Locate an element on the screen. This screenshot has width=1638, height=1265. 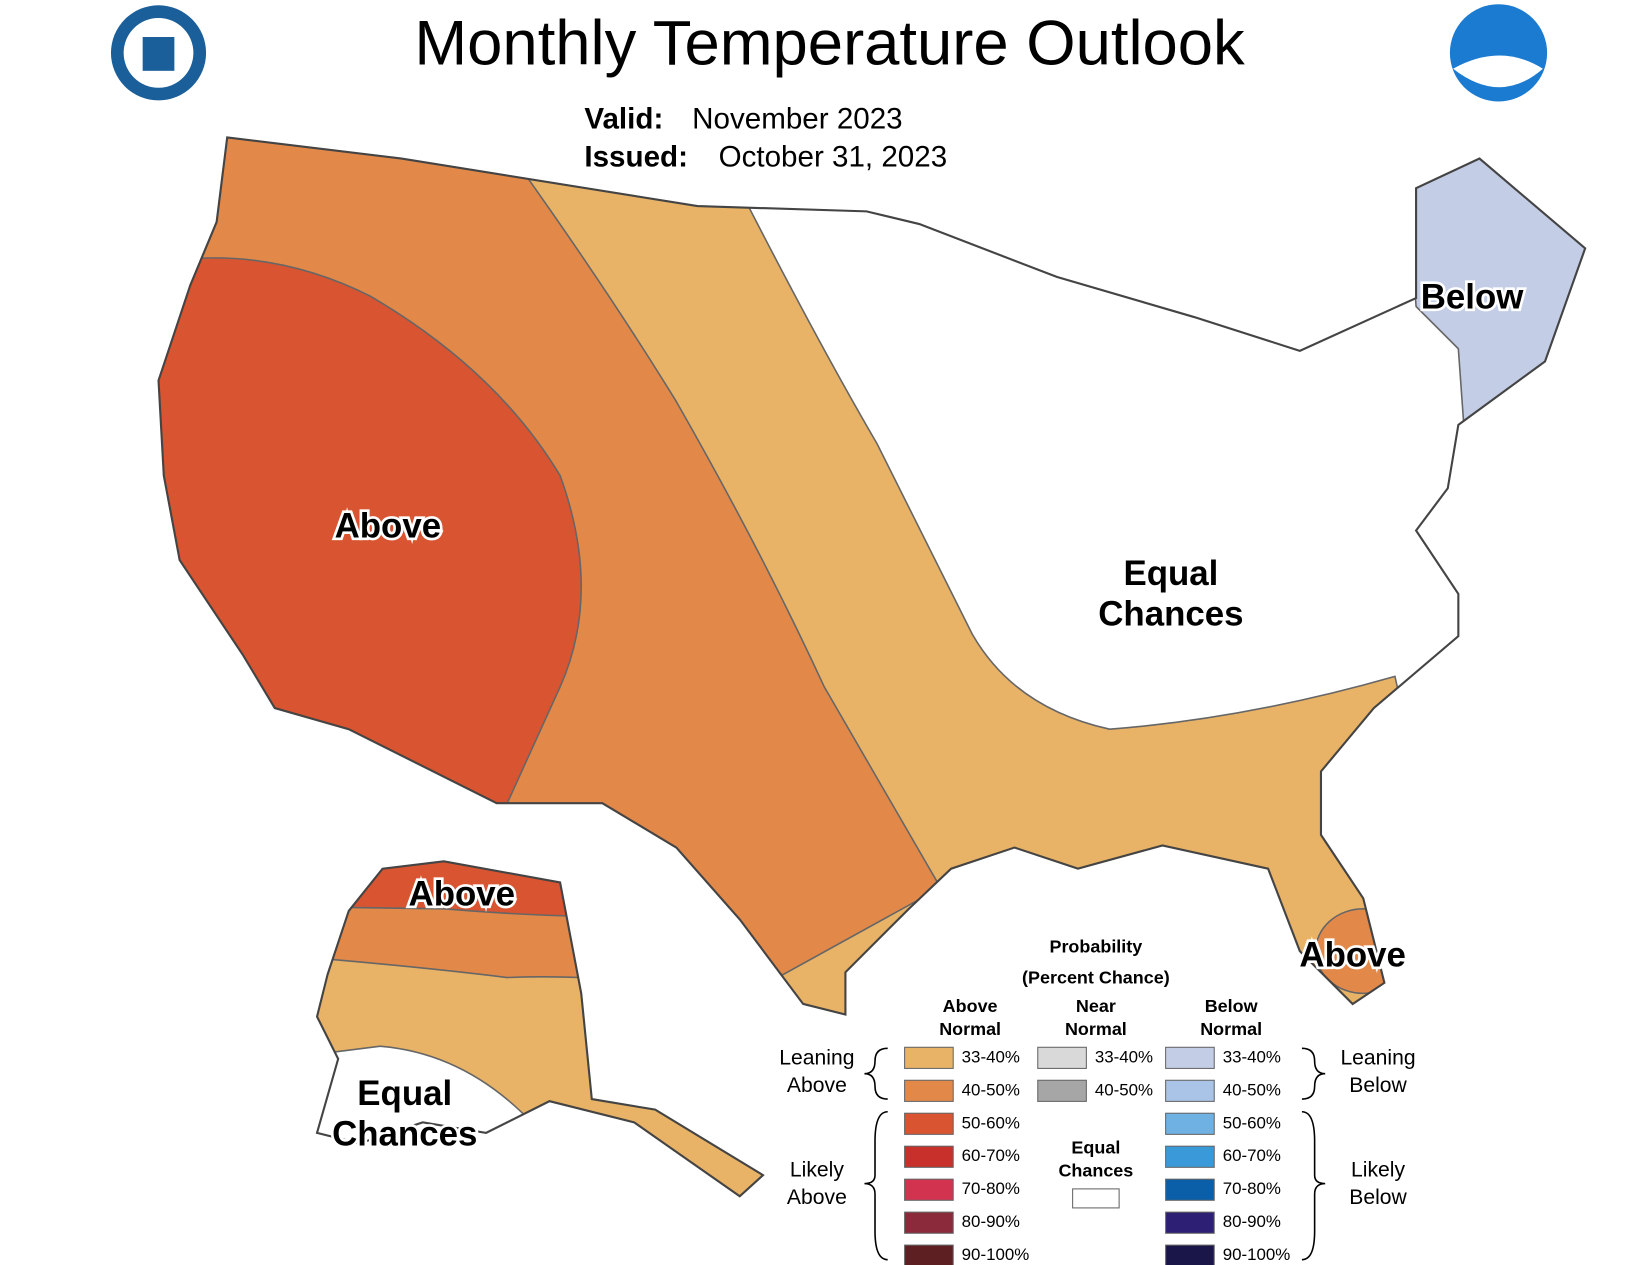
noaa-logo is located at coordinates (1498, 53).